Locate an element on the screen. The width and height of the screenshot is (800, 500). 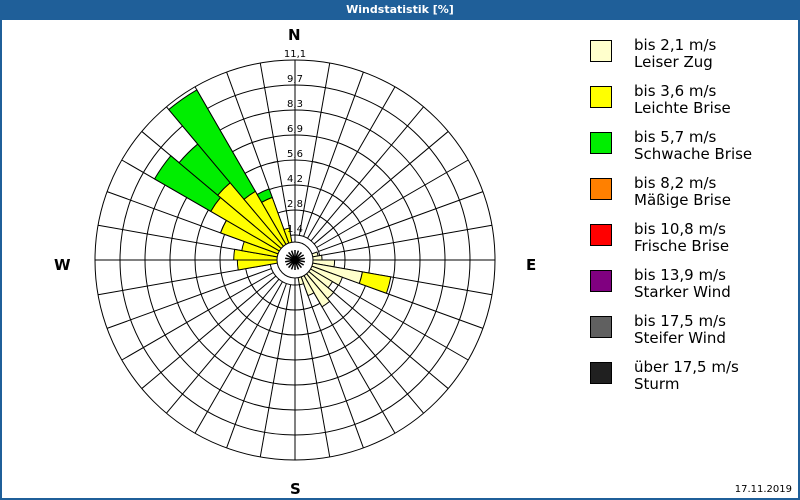
legend-speed: bis 17,5 m/s is located at coordinates (680, 321).